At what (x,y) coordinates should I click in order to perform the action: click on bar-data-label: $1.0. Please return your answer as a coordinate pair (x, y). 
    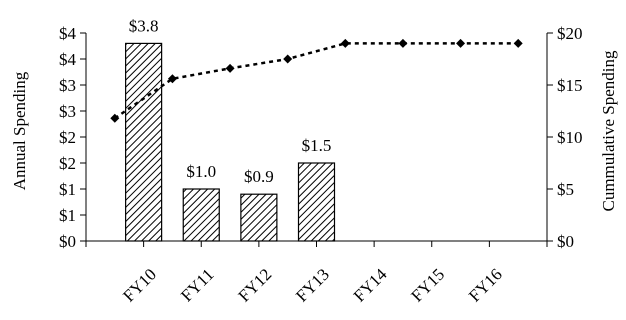
    Looking at the image, I should click on (201, 171).